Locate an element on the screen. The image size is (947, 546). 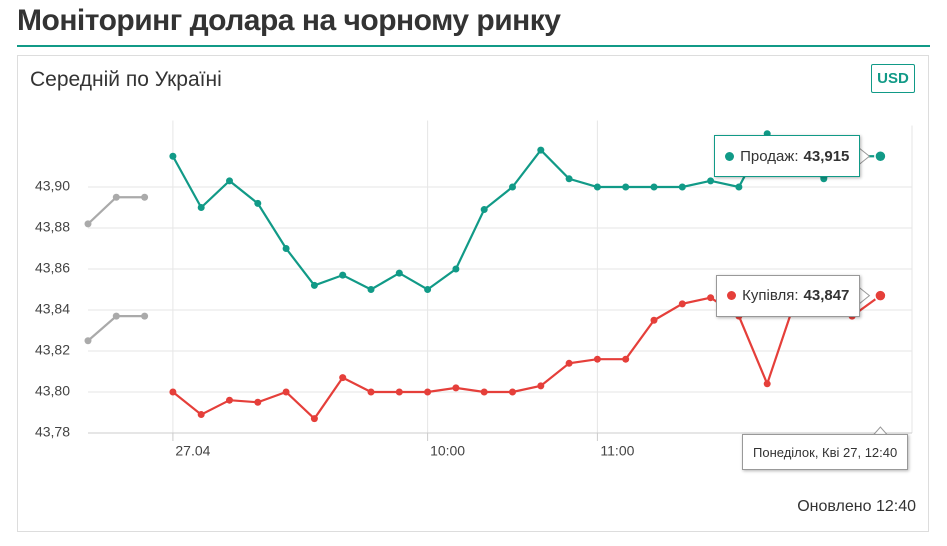
y-tick-label: 43,90 is located at coordinates (52, 186).